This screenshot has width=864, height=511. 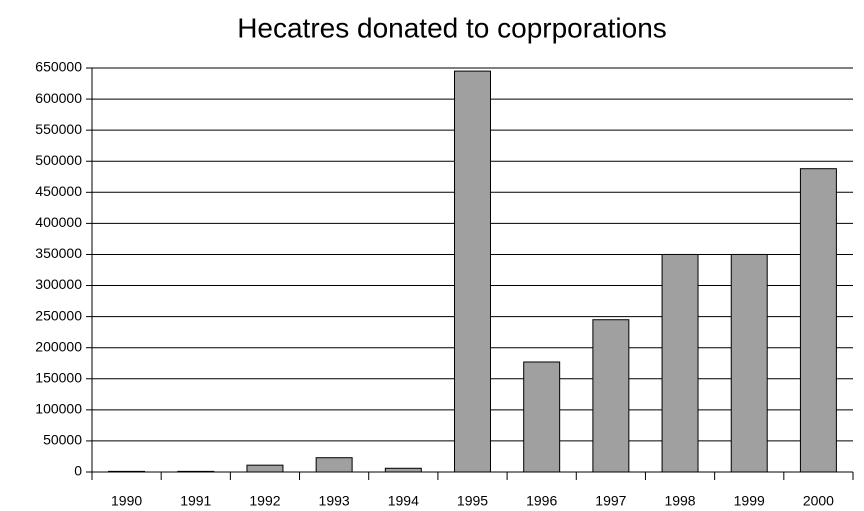 I want to click on y-tick-label: 450000, so click(x=58, y=191).